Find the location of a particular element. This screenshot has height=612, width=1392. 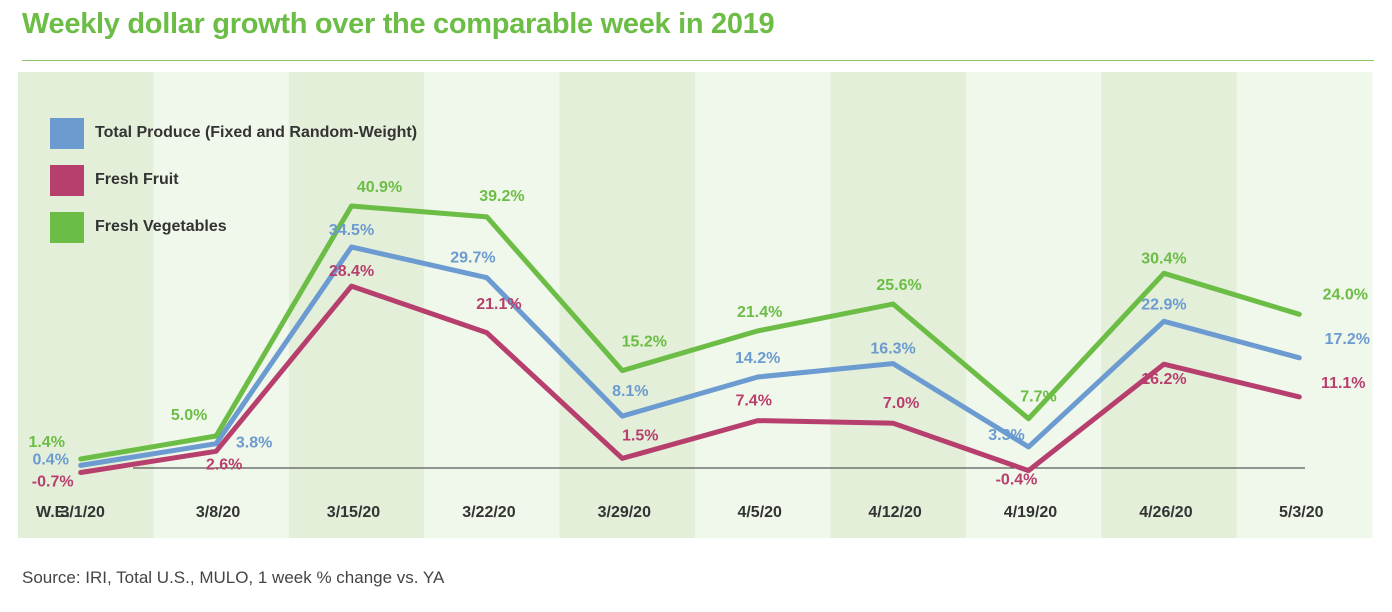

data-label: 11.1% is located at coordinates (1343, 383).